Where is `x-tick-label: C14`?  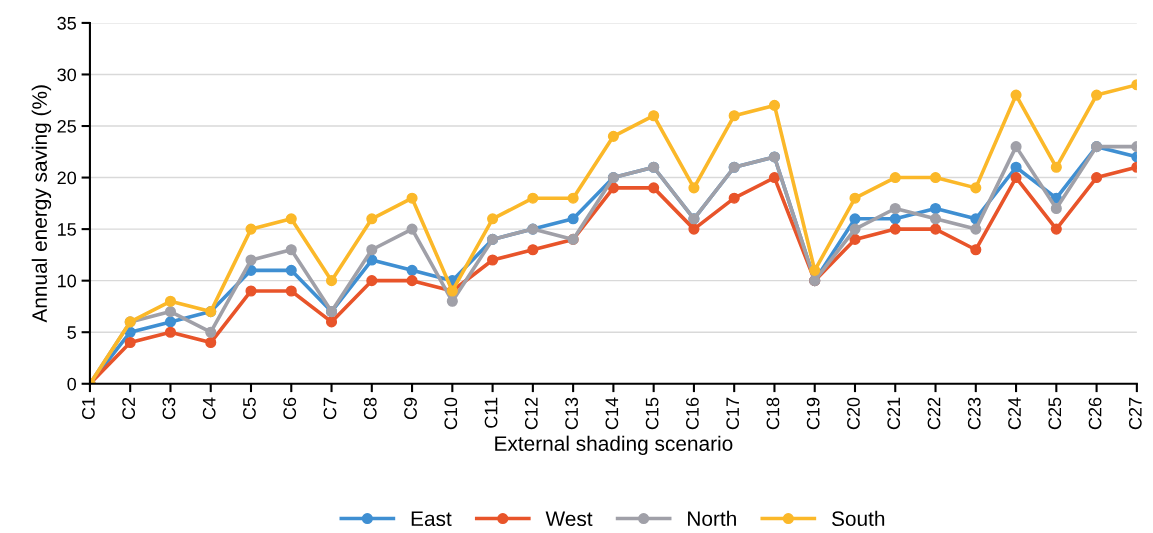 x-tick-label: C14 is located at coordinates (612, 413).